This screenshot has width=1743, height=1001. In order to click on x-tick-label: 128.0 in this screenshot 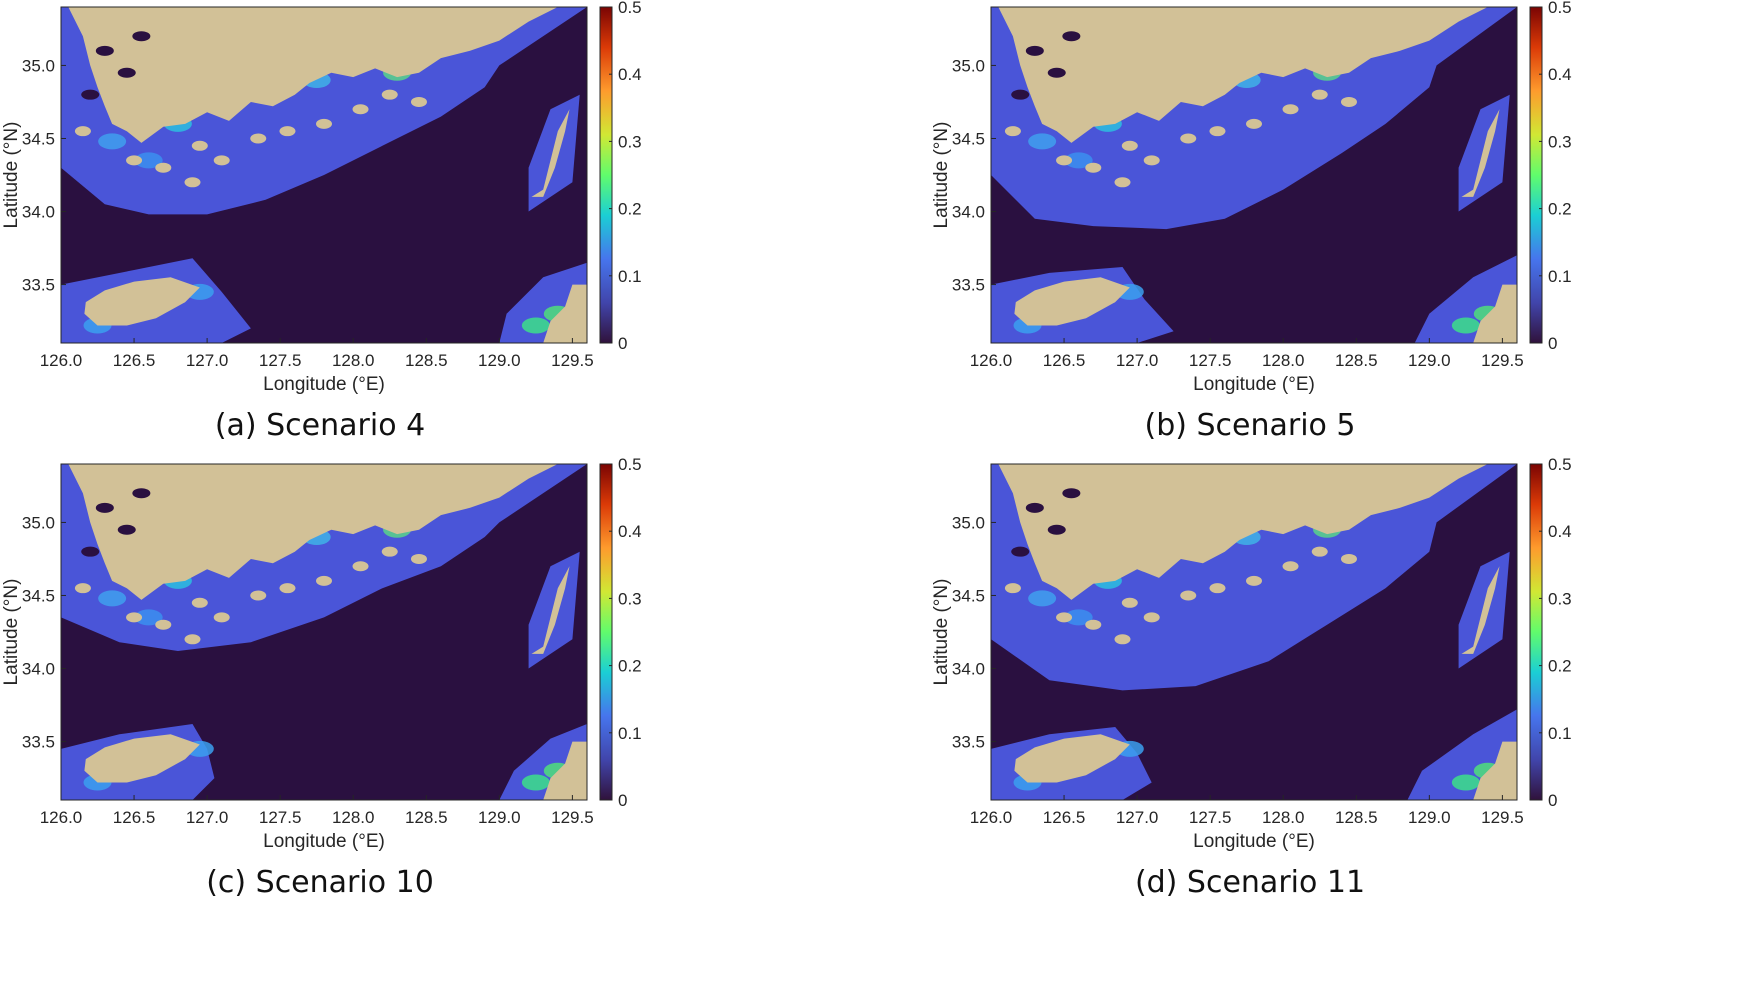, I will do `click(1283, 360)`.